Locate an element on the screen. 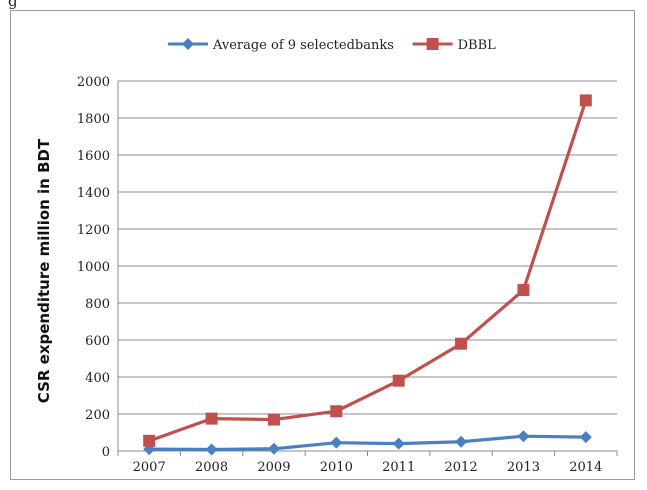 The width and height of the screenshot is (647, 490). y-tick-label-1800: 1800 is located at coordinates (93, 119).